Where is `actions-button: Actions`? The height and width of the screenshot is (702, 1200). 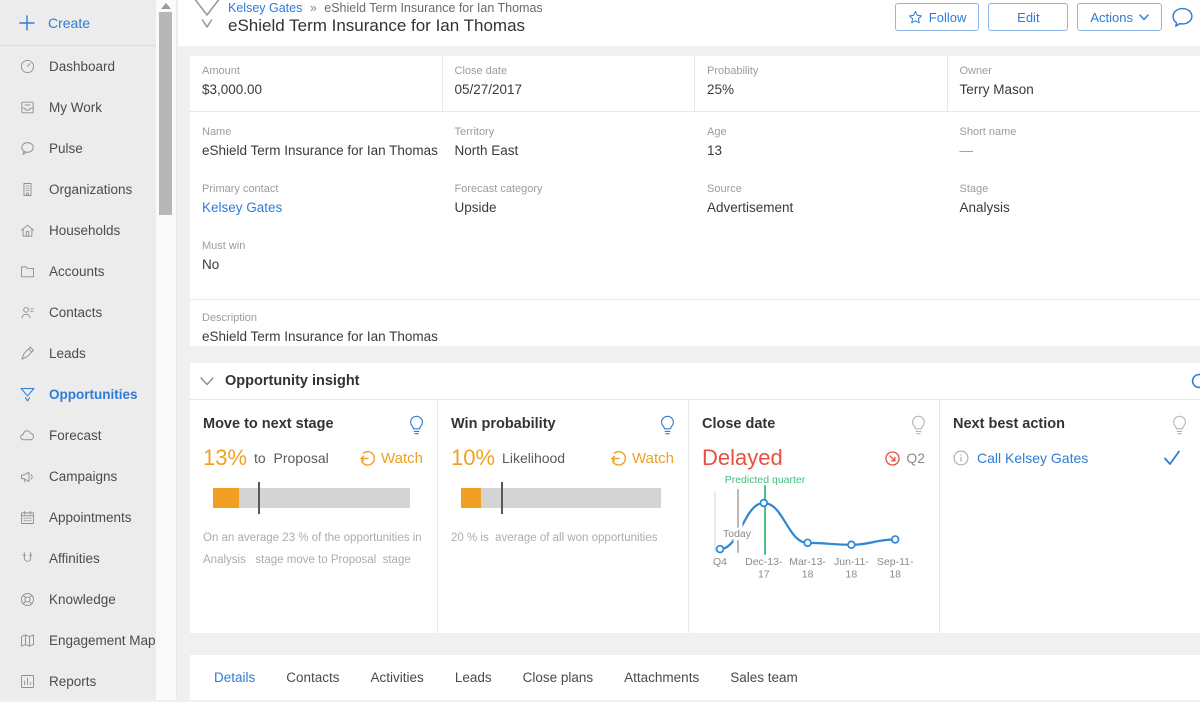
actions-button: Actions is located at coordinates (1119, 17).